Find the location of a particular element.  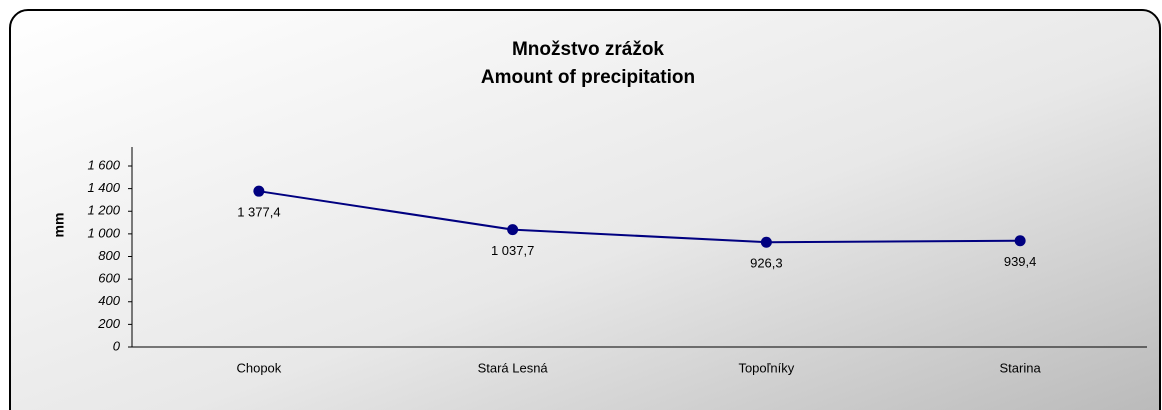

x-tick-label: Stará Lesná is located at coordinates (513, 367).